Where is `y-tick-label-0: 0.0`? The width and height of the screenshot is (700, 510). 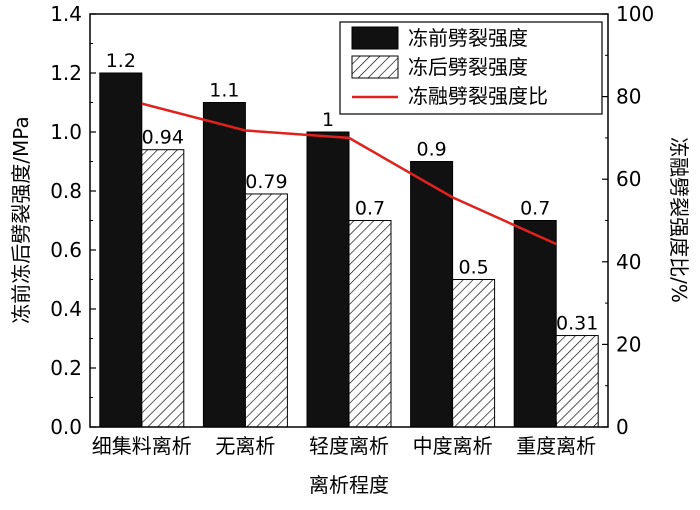
y-tick-label-0: 0.0 is located at coordinates (66, 427).